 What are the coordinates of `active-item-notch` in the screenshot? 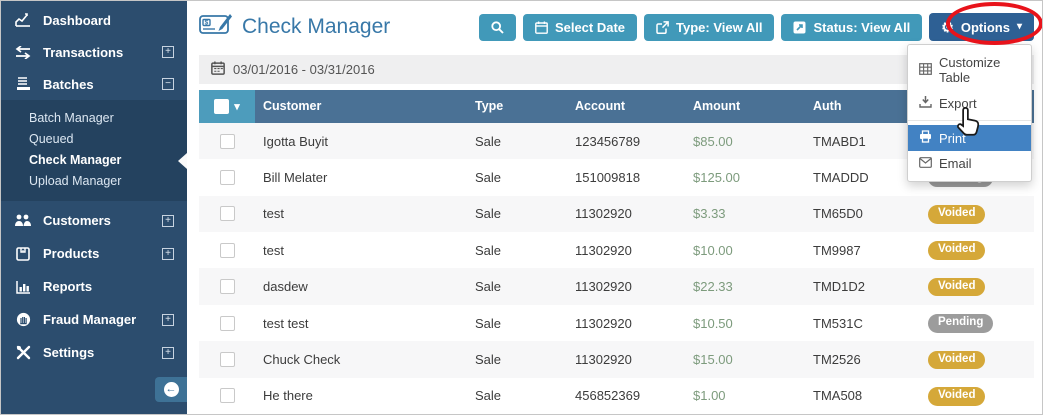 It's located at (182, 160).